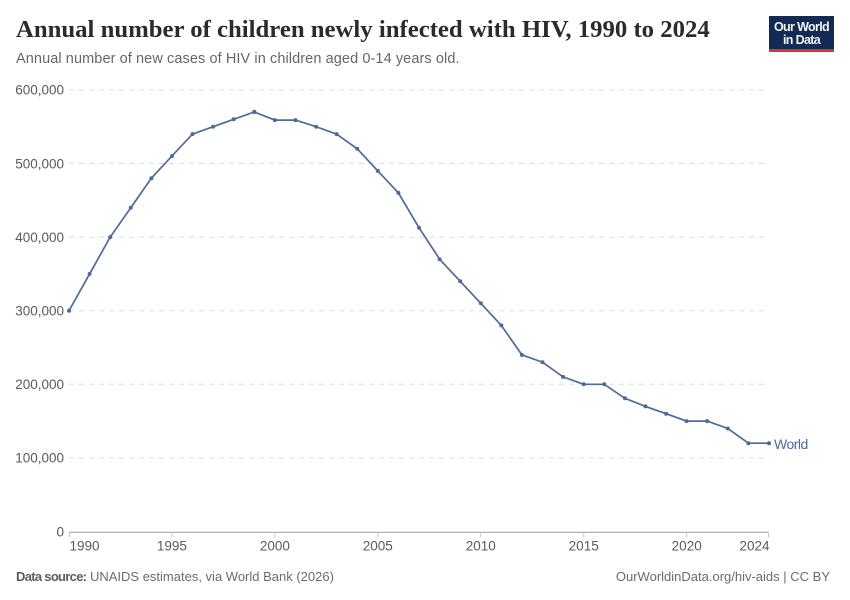  Describe the element at coordinates (39, 163) in the screenshot. I see `svg-text: 500,000` at that location.